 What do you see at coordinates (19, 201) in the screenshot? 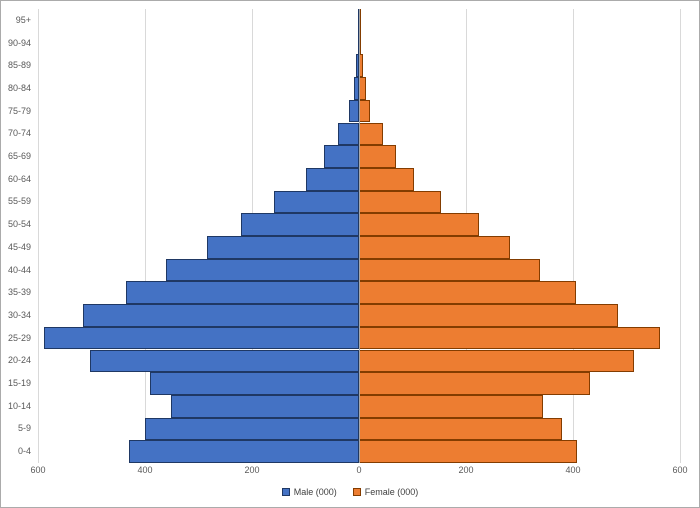
I see `age-label-55-59: 55-59` at bounding box center [19, 201].